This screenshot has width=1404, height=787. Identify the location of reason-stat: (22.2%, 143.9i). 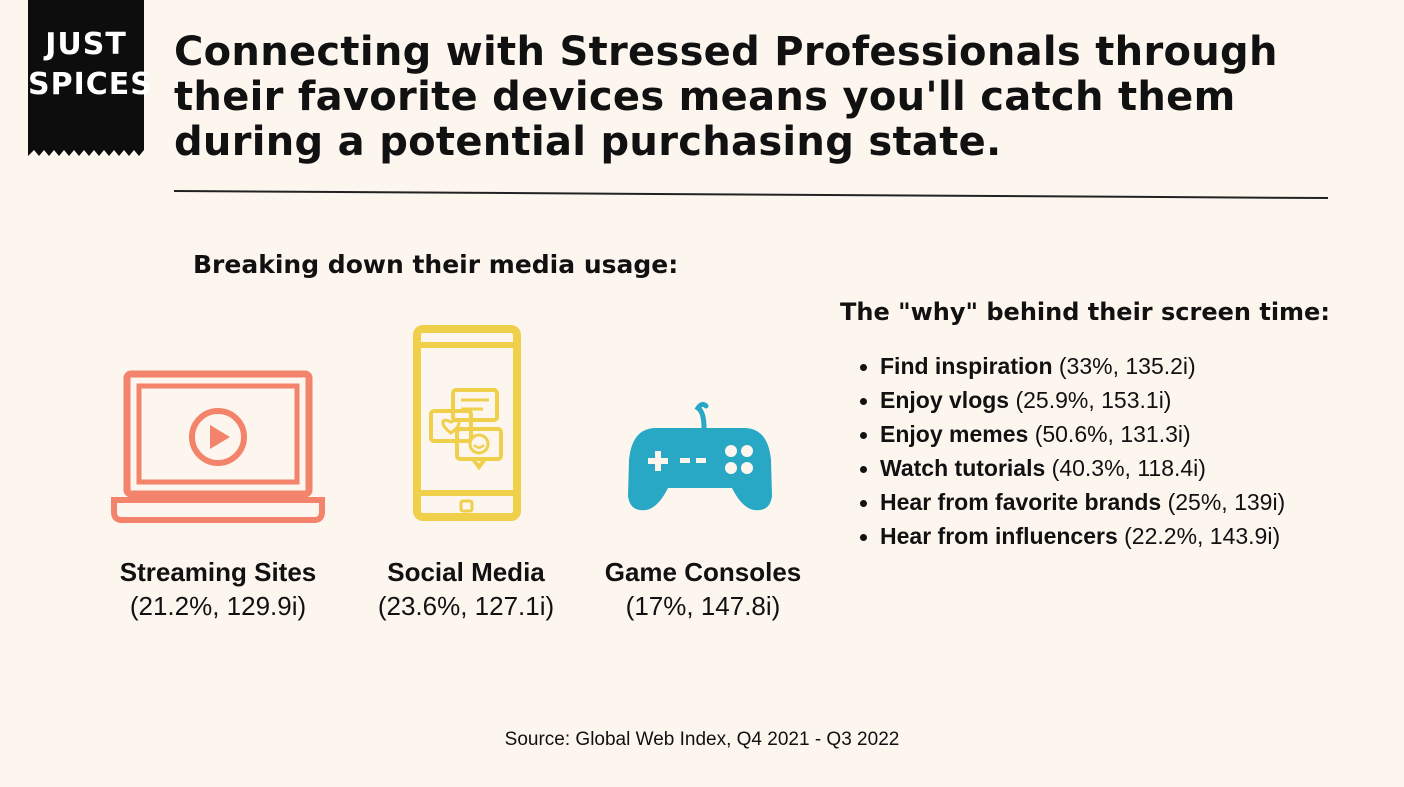
(1202, 536).